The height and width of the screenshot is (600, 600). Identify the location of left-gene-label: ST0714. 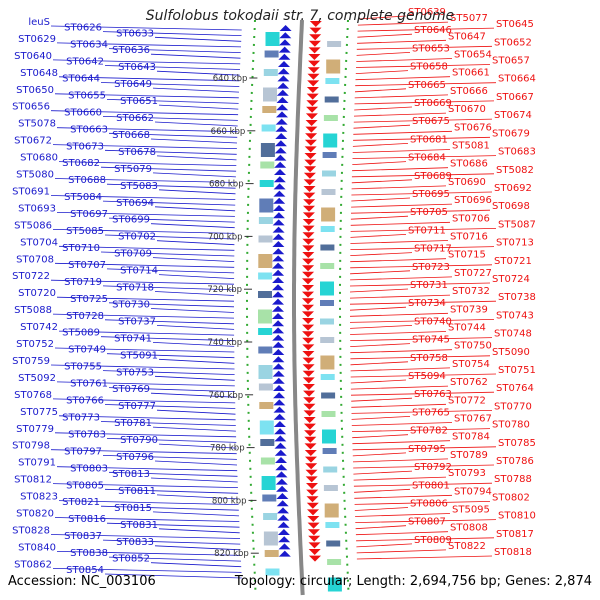
(139, 271).